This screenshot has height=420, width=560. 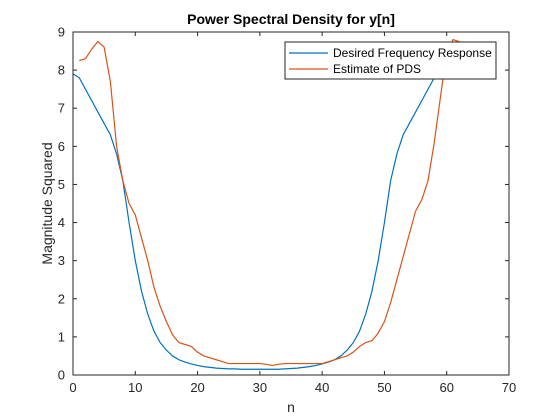 What do you see at coordinates (377, 69) in the screenshot?
I see `legend-label-estimate: Estimate of PDS` at bounding box center [377, 69].